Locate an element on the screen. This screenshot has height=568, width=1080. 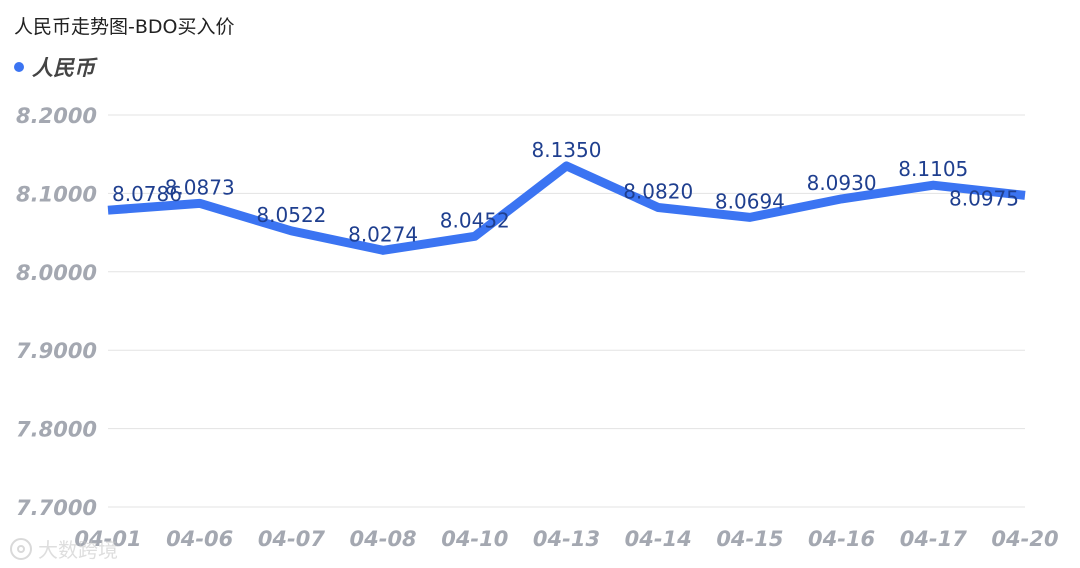
data-label: 8.1105 is located at coordinates (933, 169).